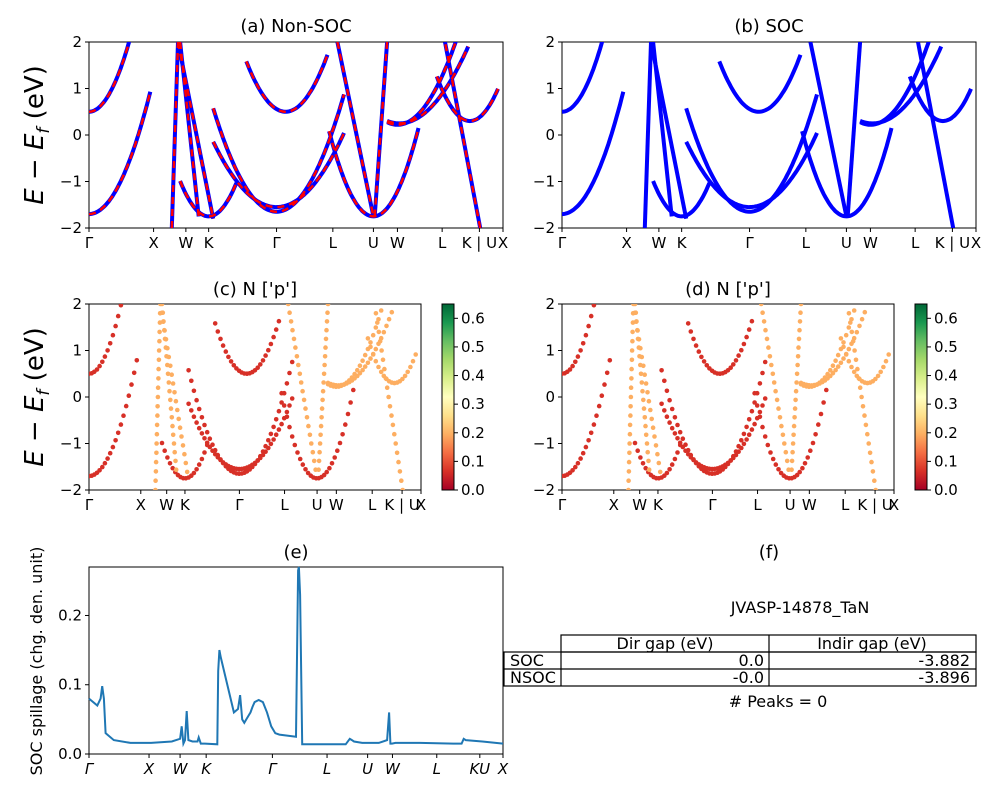 This screenshot has height=800, width=1000. Describe the element at coordinates (870, 243) in the screenshot. I see `panel-b-xtick-label: W` at that location.